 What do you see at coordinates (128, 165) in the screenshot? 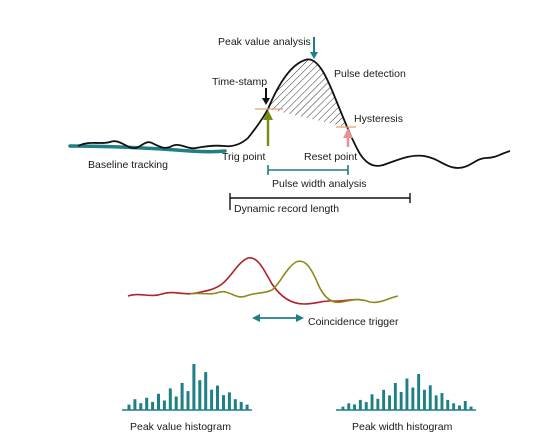
I see `label-baseline-tracking: Baseline tracking` at bounding box center [128, 165].